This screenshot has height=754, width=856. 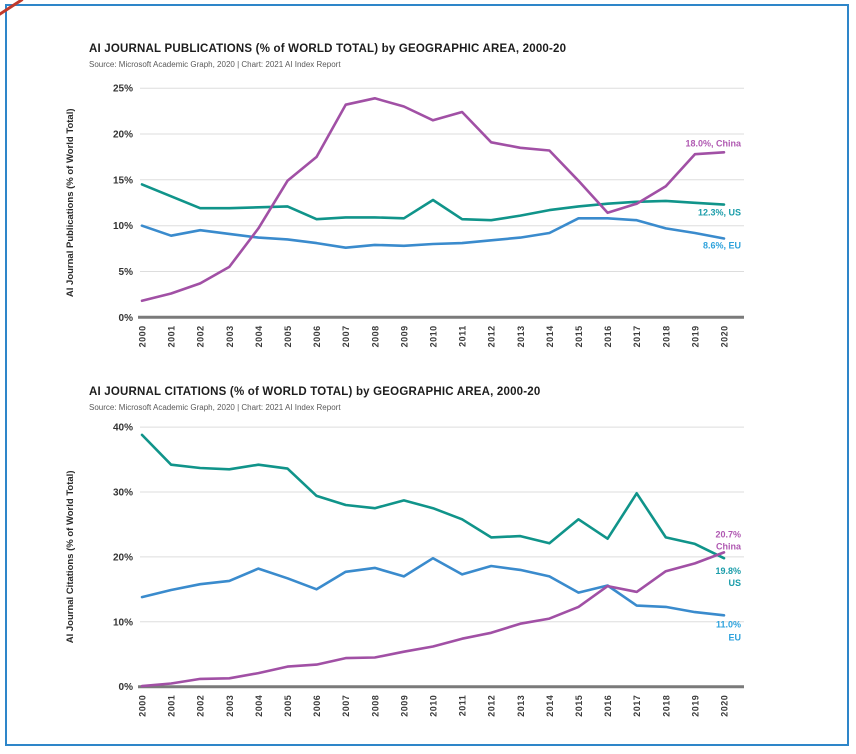 What do you see at coordinates (433, 619) in the screenshot?
I see `series-line-china` at bounding box center [433, 619].